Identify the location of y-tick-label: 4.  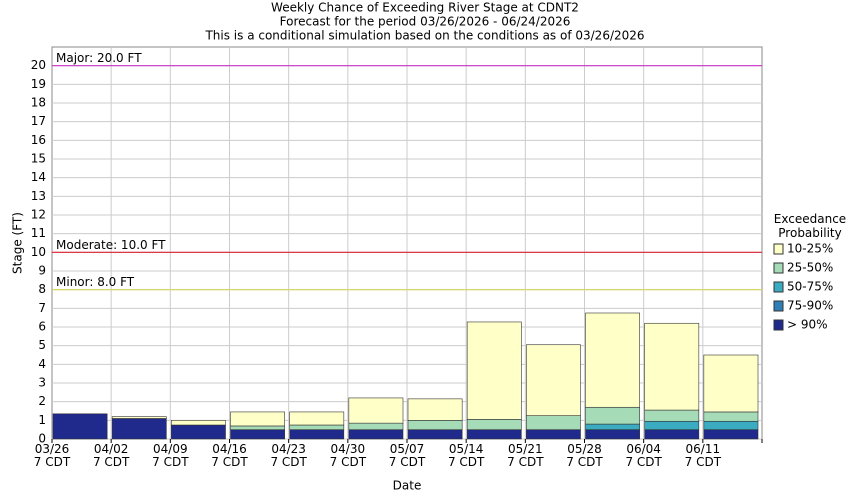
(42, 364).